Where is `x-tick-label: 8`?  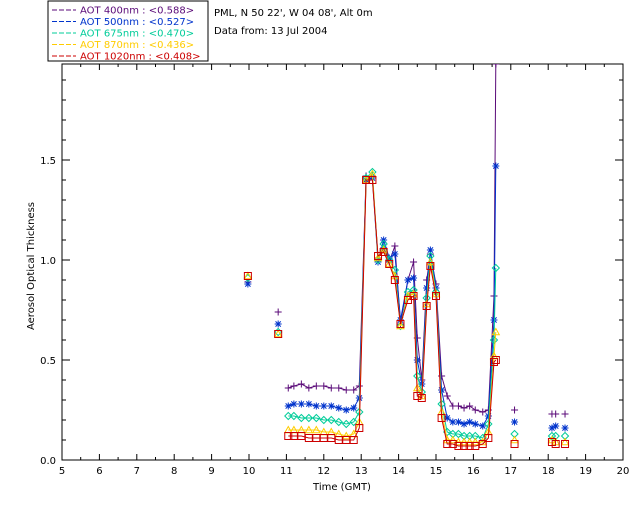
x-tick-label: 8 is located at coordinates (174, 471).